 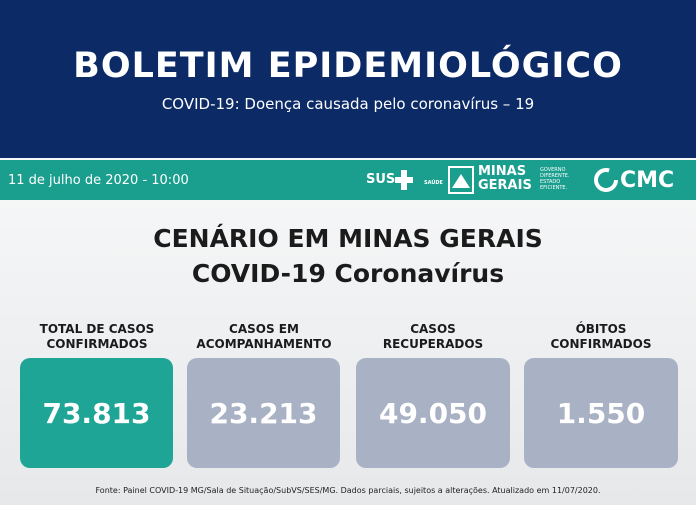 What do you see at coordinates (96, 413) in the screenshot?
I see `card-value: 73.813` at bounding box center [96, 413].